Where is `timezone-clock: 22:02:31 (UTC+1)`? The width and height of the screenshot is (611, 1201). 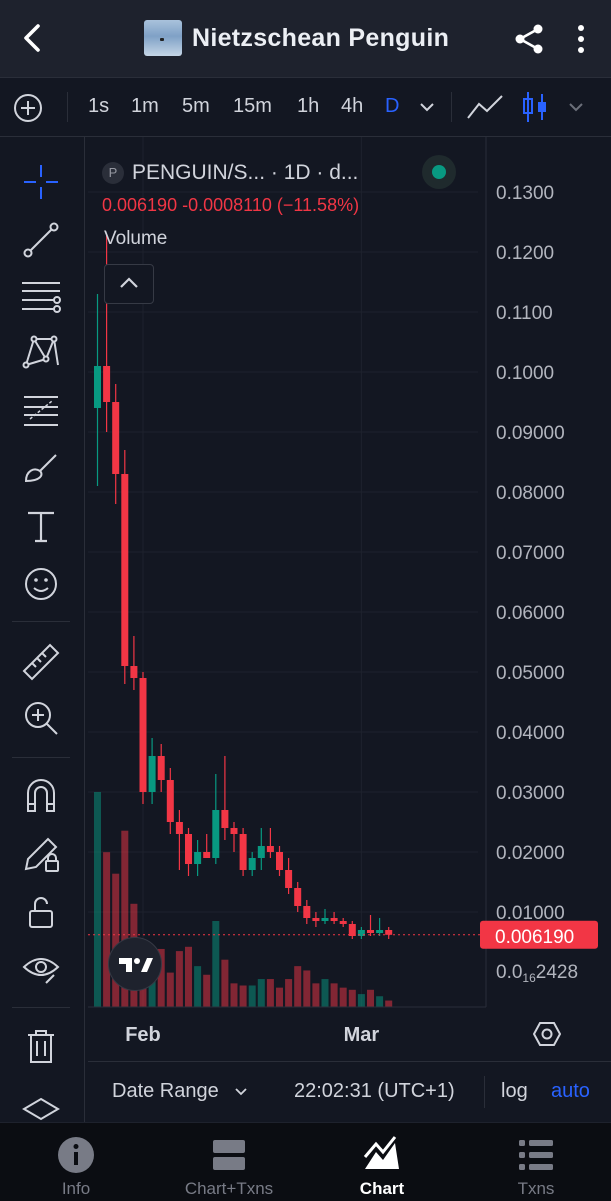 timezone-clock: 22:02:31 (UTC+1) is located at coordinates (374, 1091).